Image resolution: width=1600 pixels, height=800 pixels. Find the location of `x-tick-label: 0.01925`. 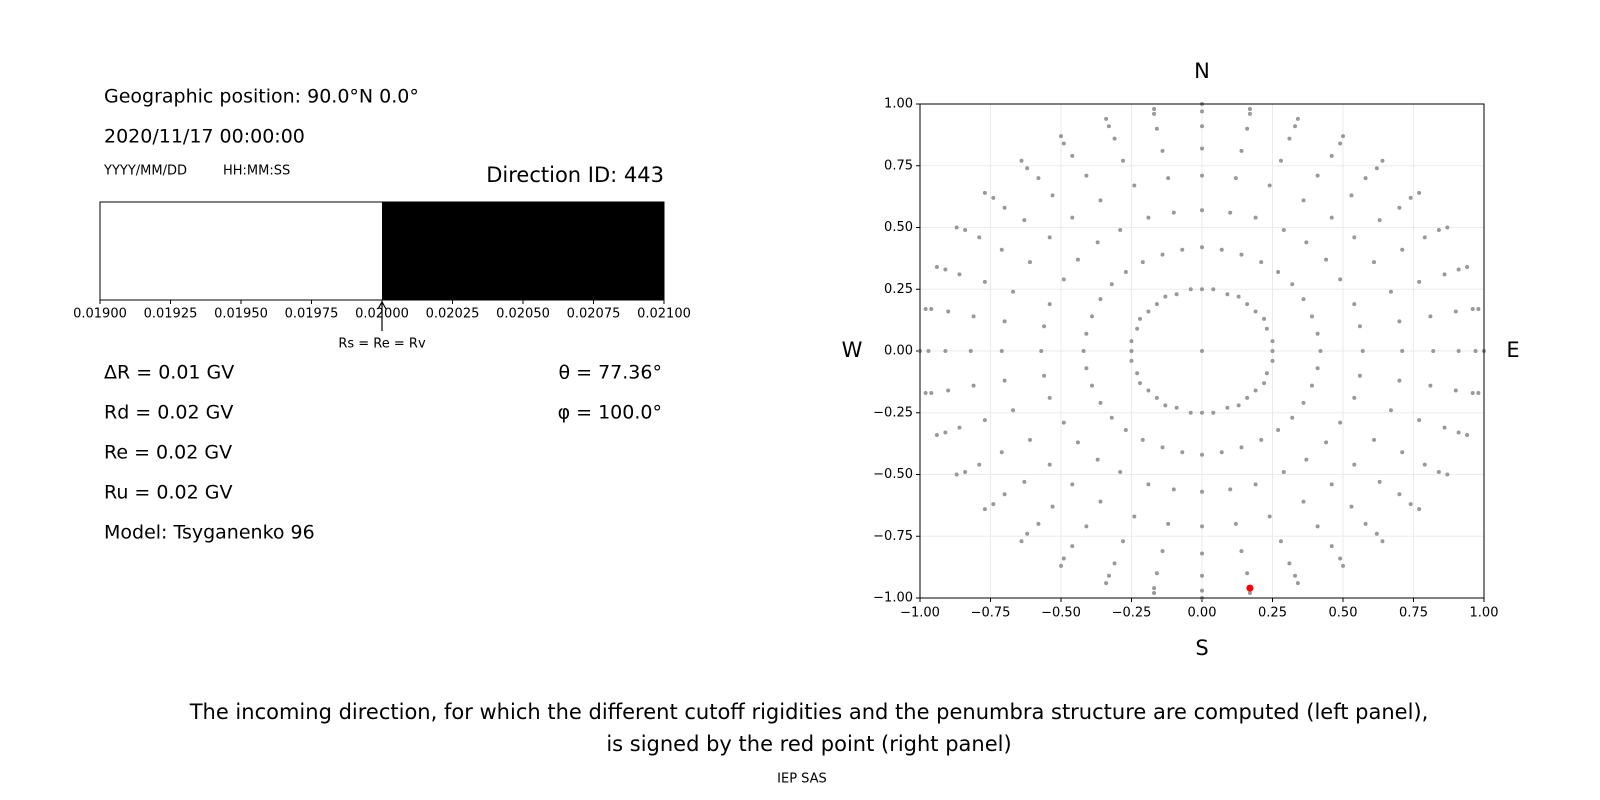

x-tick-label: 0.01925 is located at coordinates (171, 314).